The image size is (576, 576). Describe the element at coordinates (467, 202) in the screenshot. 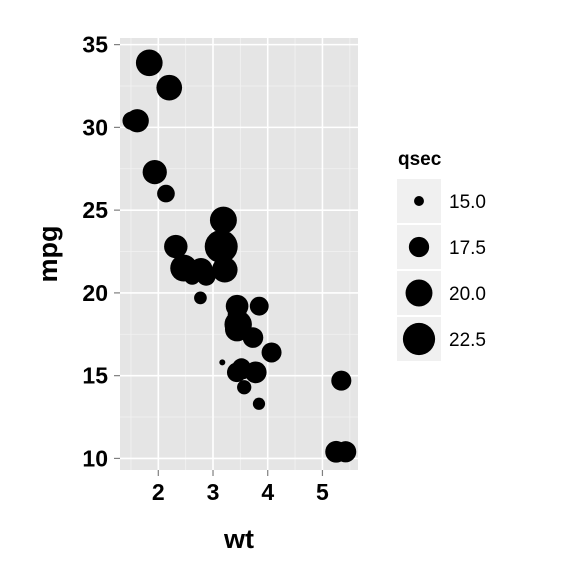

I see `legend-label: 15.0` at that location.